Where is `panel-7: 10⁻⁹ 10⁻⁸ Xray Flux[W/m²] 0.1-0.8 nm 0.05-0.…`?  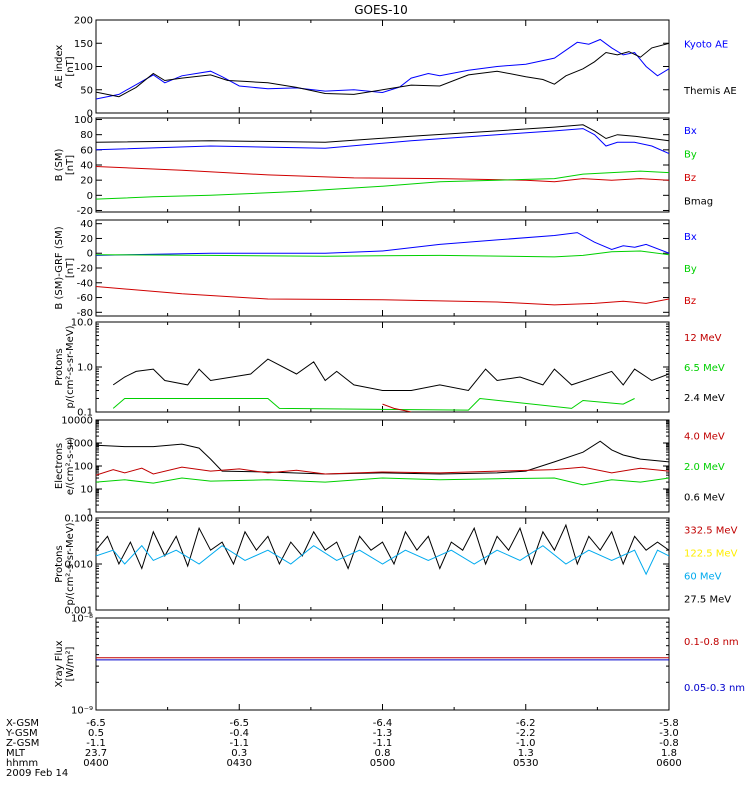
panel-7: 10⁻⁹ 10⁻⁸ Xray Flux[W/m²] 0.1-0.8 nm 0.05-0.… is located at coordinates (399, 665).